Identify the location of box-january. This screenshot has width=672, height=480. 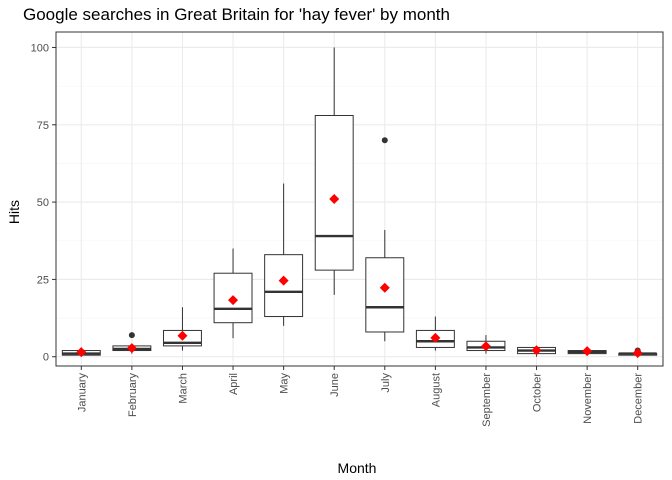
(81, 352).